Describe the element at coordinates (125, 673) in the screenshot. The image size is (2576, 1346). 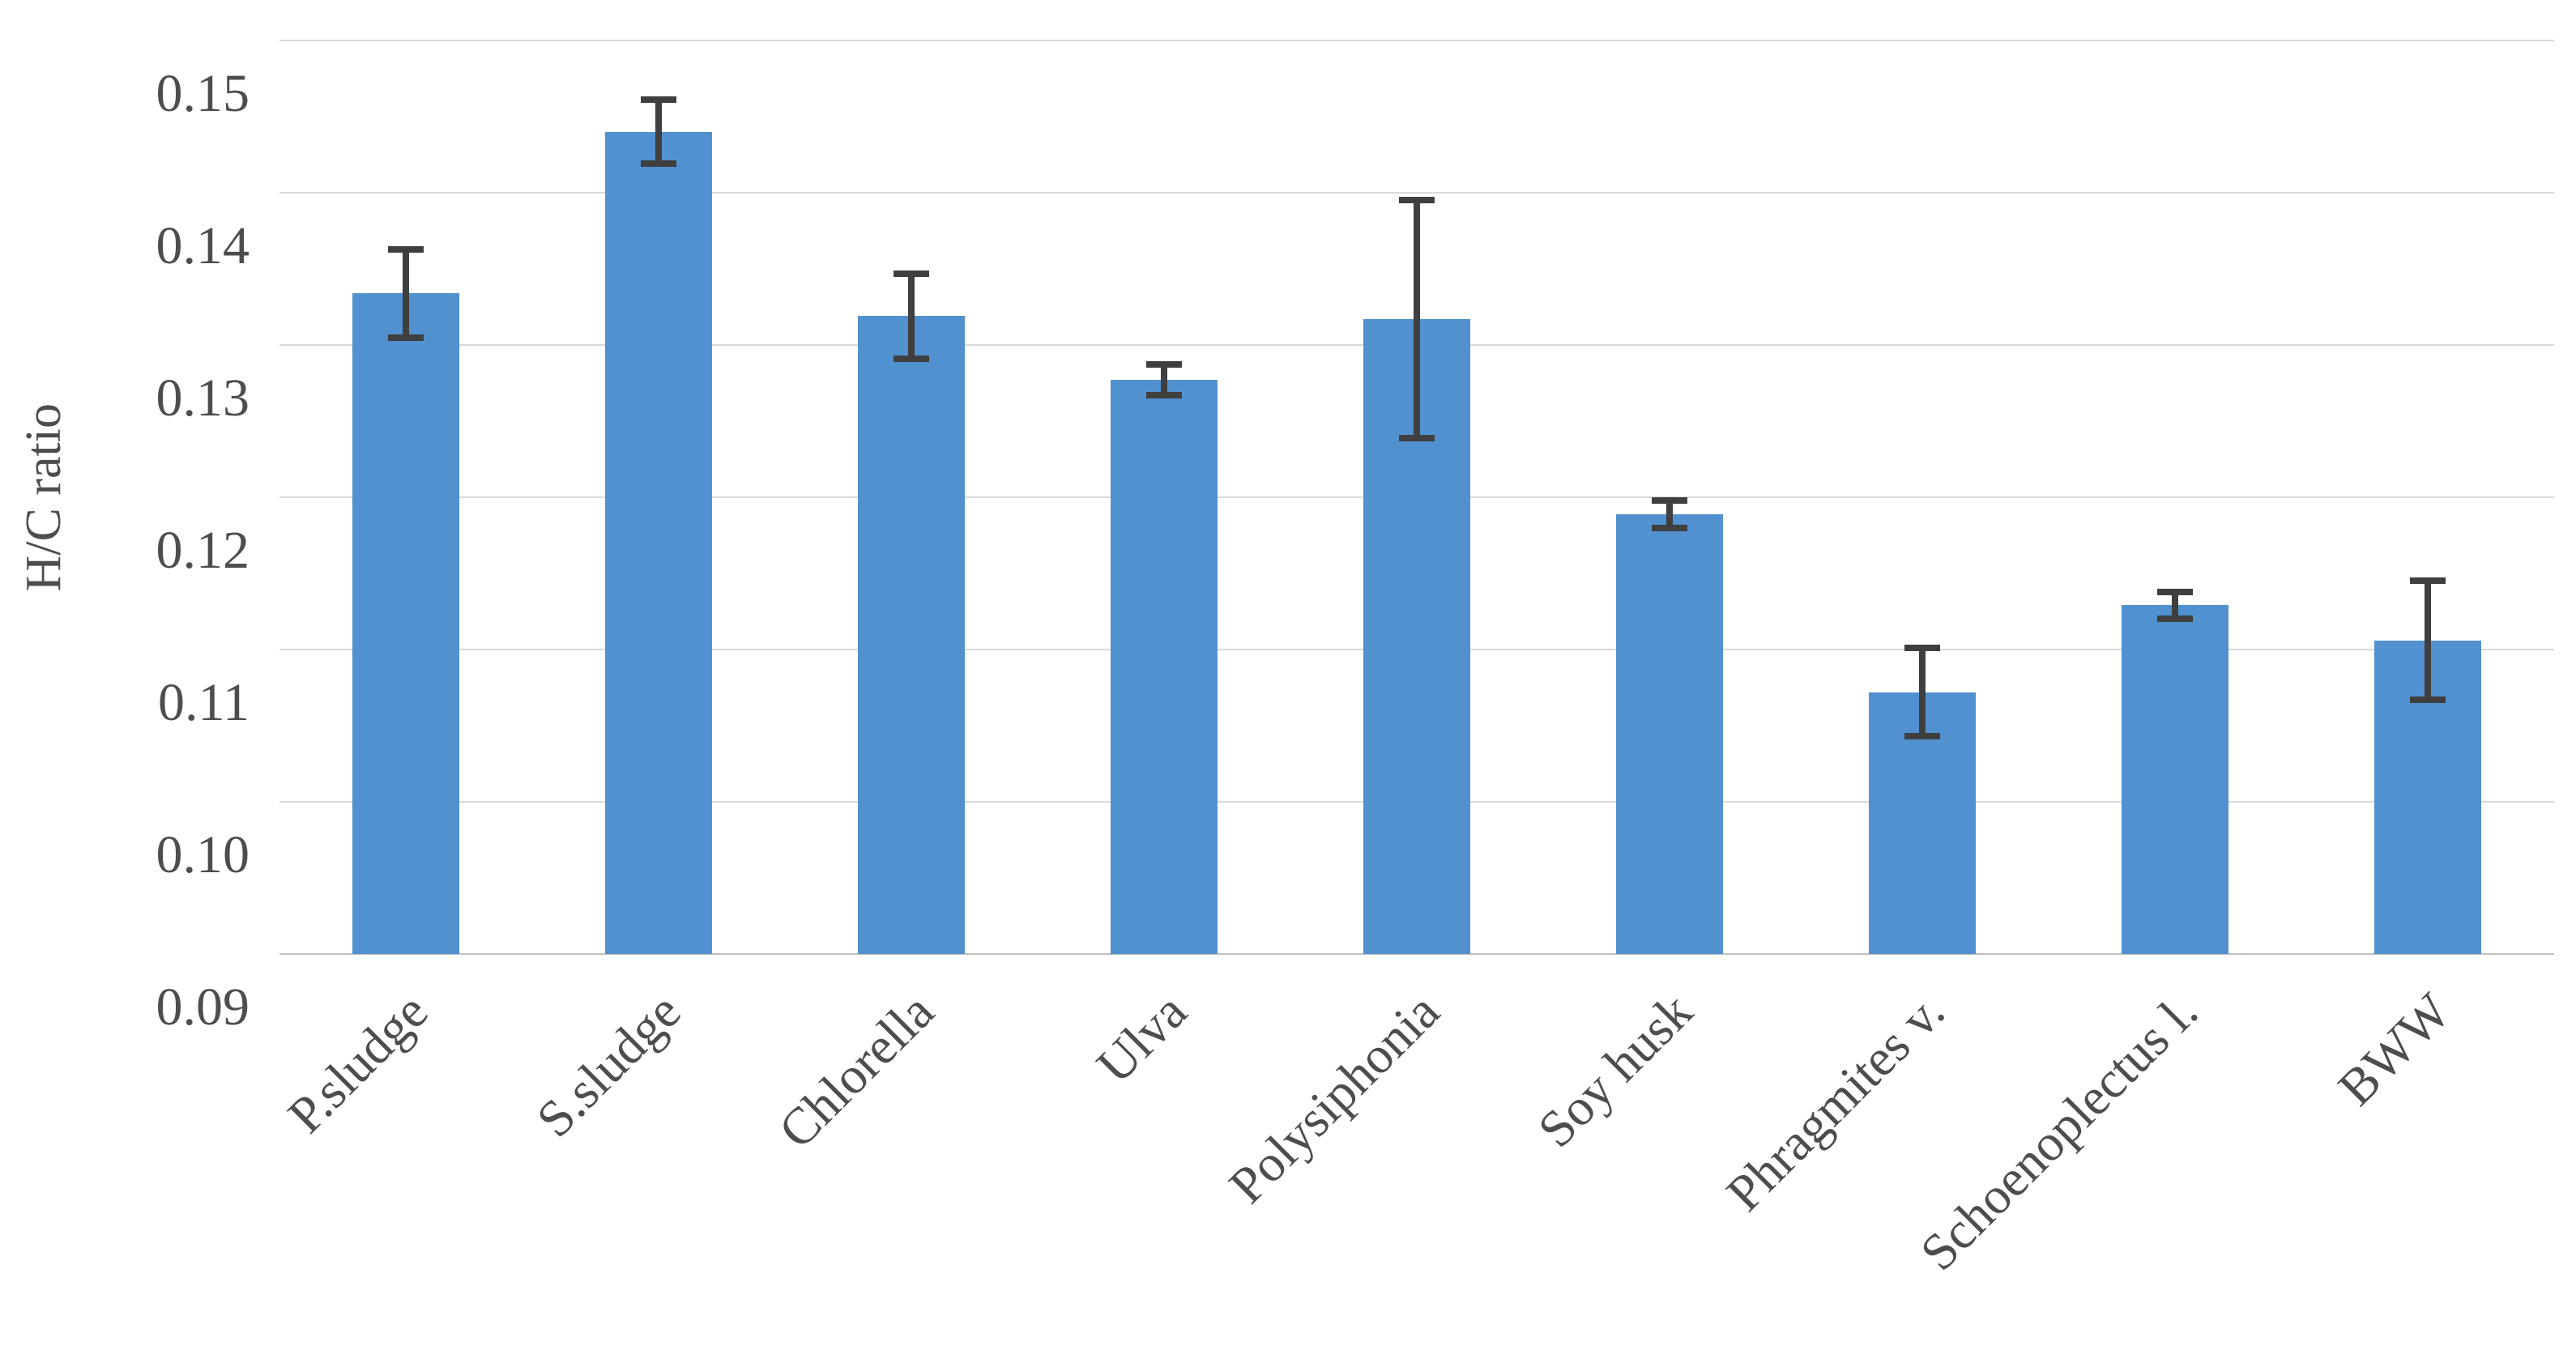
I see `y-axis-tick-labels: 0.15 0.14 0.13 0.12 0.11 0.10 0.09` at that location.